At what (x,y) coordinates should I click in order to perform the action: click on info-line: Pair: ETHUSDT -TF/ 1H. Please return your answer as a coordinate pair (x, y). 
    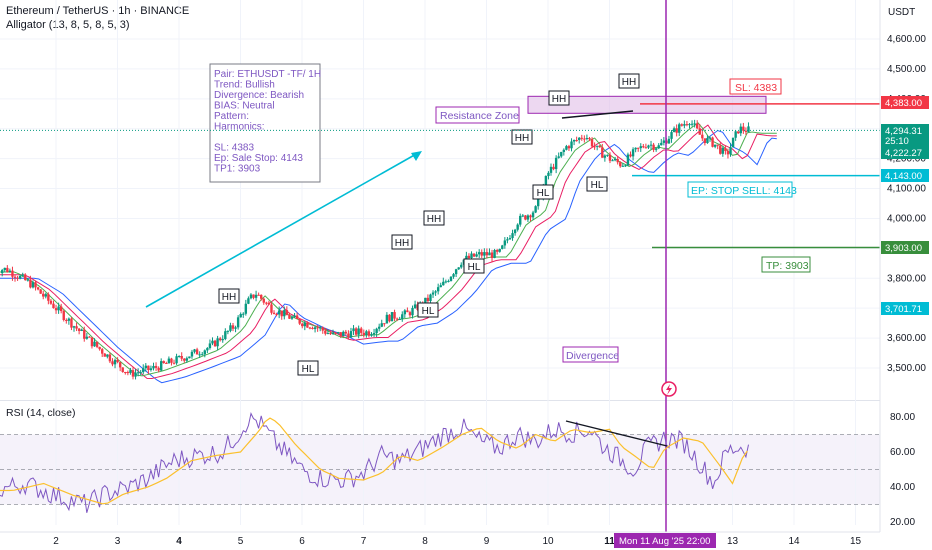
    Looking at the image, I should click on (267, 74).